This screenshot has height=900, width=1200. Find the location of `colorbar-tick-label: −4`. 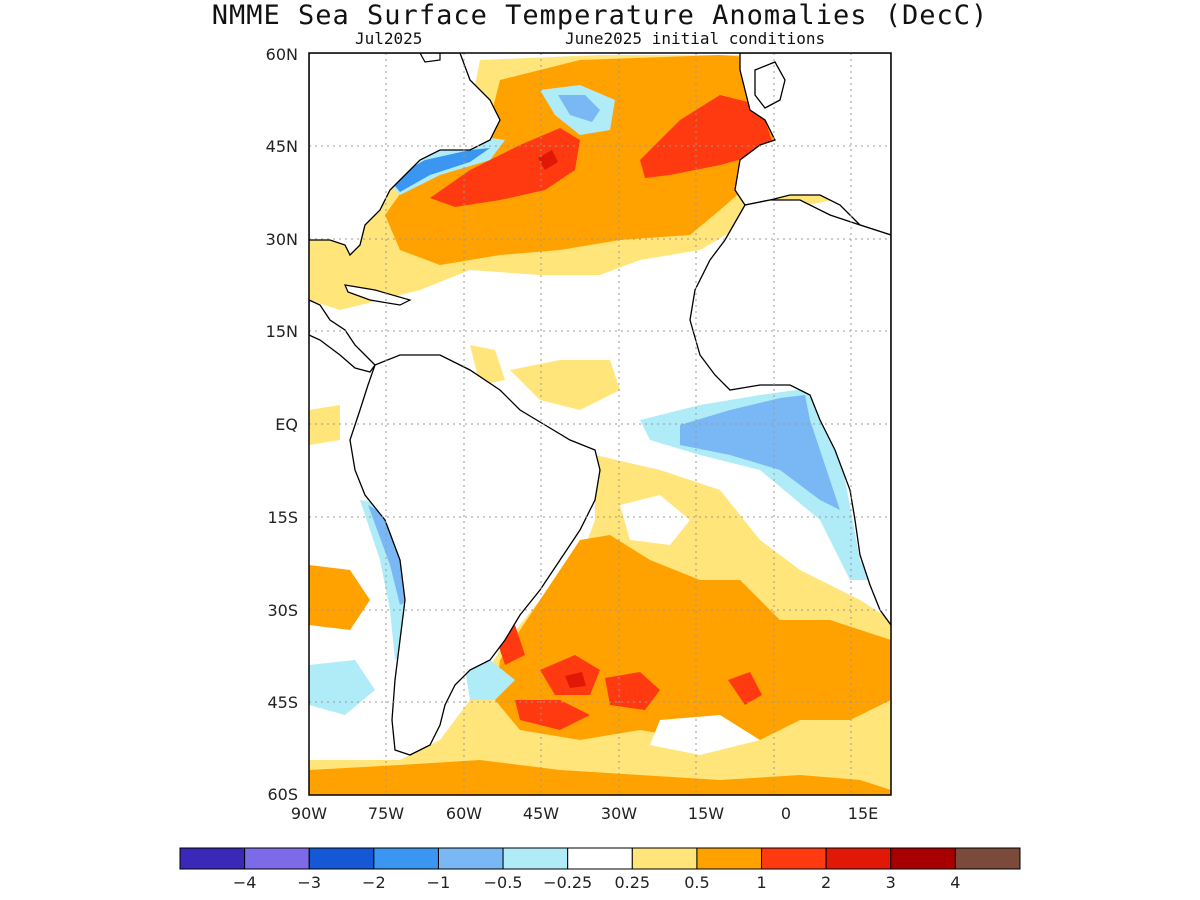

colorbar-tick-label: −4 is located at coordinates (245, 882).